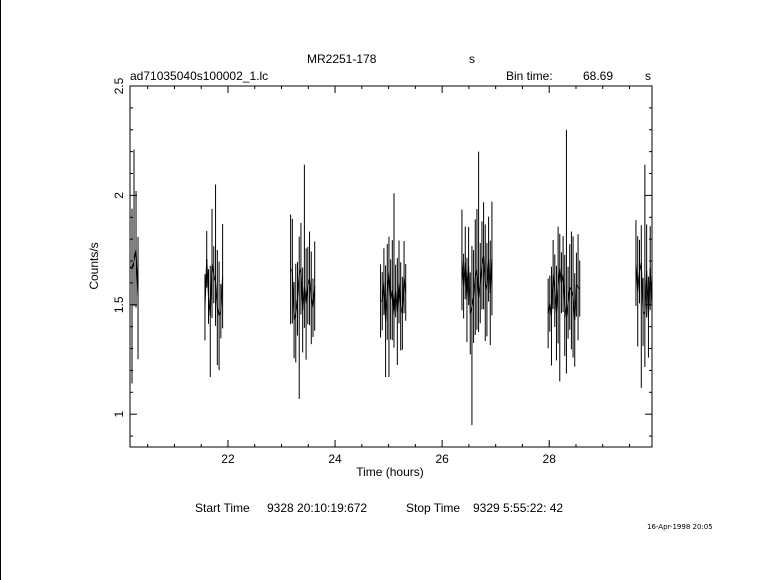 The height and width of the screenshot is (580, 781). Describe the element at coordinates (94, 265) in the screenshot. I see `y-axis-label: Counts/s` at that location.